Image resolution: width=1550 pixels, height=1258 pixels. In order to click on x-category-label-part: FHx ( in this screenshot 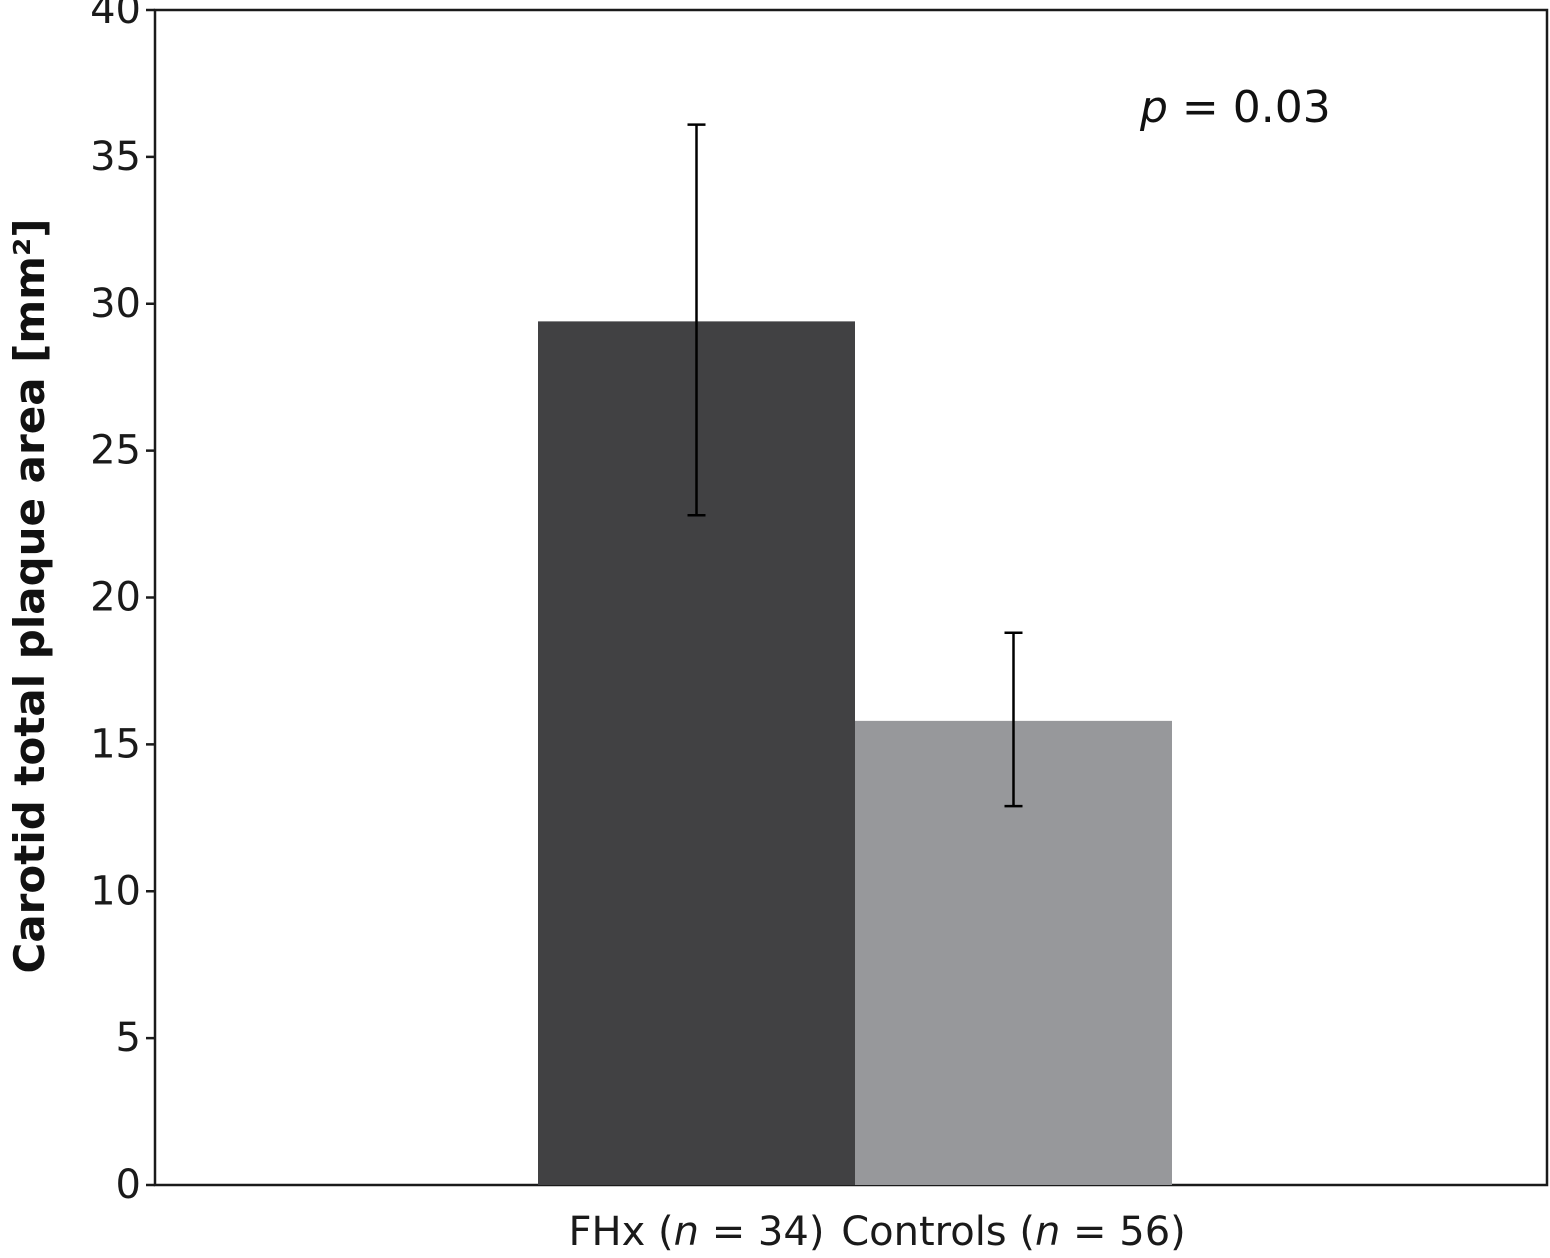, I will do `click(621, 1232)`.